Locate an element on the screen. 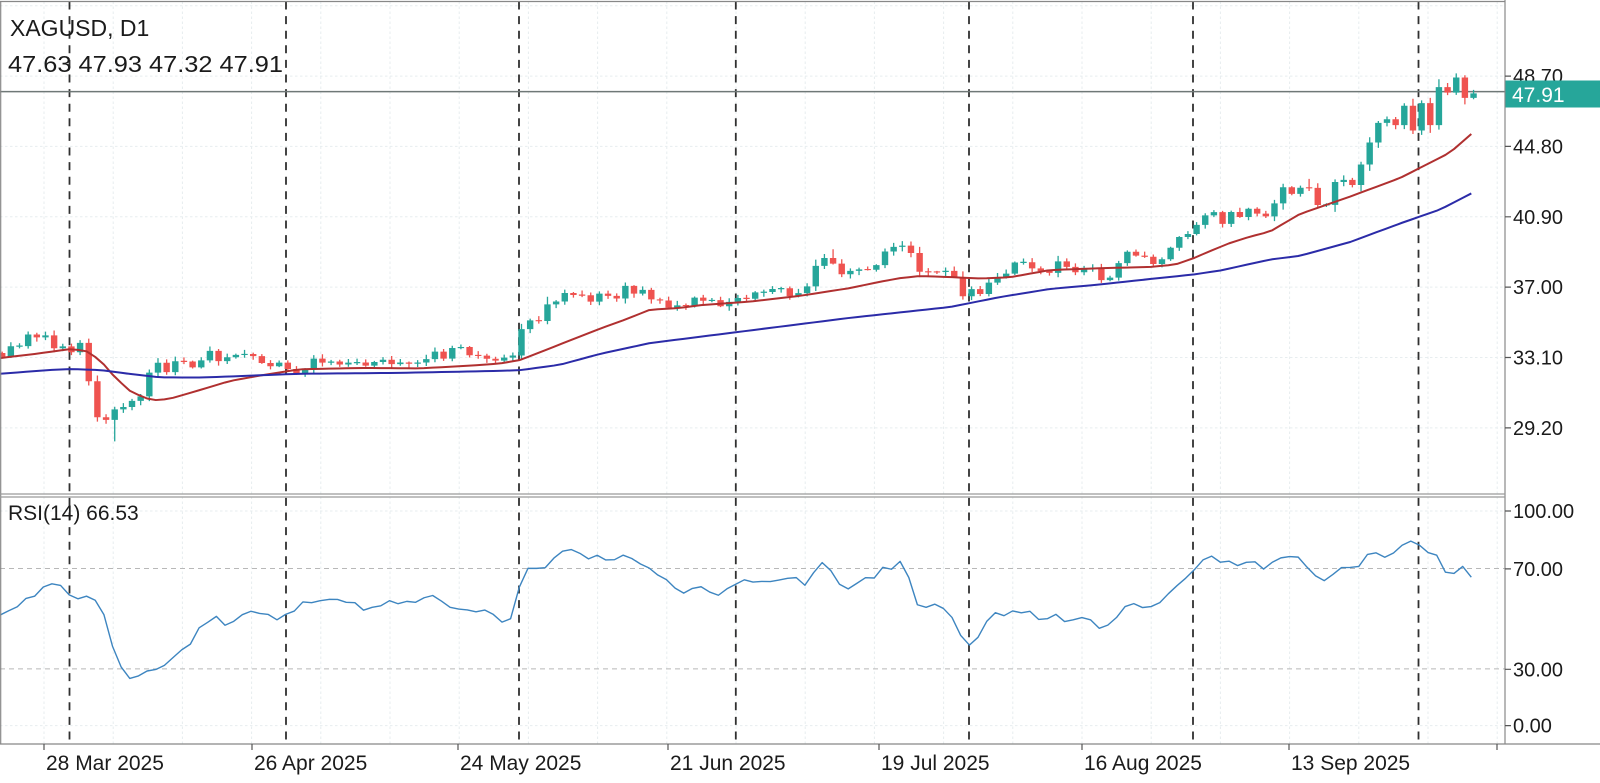 The width and height of the screenshot is (1600, 783). svg-text: 24 May 2025 is located at coordinates (520, 763).